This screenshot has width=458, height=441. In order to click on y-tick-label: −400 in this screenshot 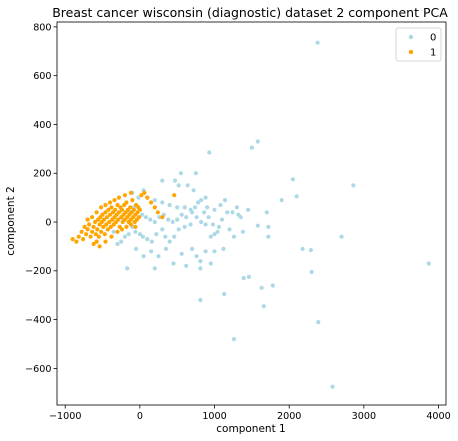, I will do `click(38, 320)`.